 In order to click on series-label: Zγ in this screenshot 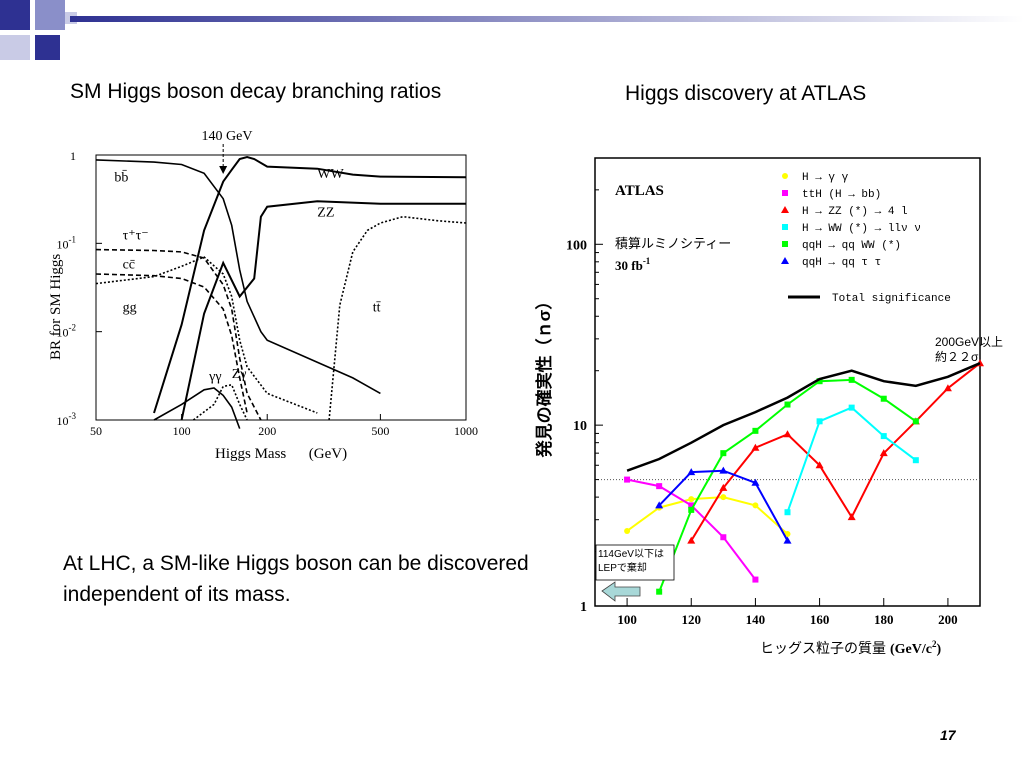, I will do `click(239, 374)`.